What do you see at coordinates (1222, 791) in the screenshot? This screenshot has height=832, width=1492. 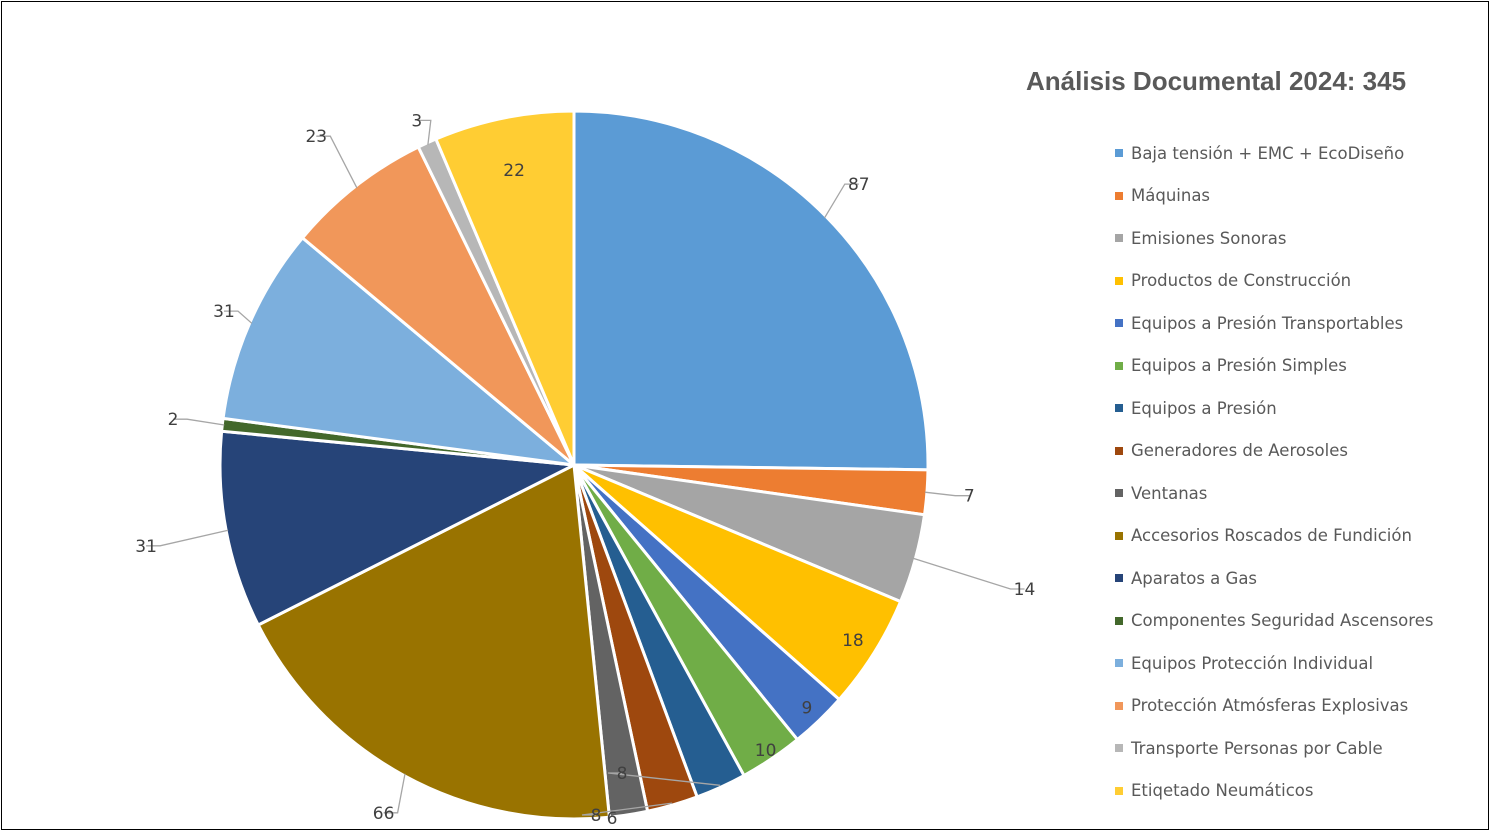 I see `legend-label: Etiqetado Neumáticos` at bounding box center [1222, 791].